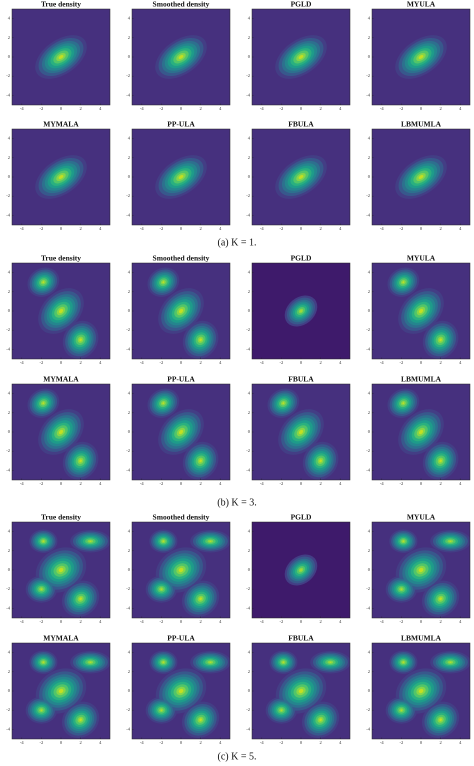  I want to click on caption: (c) K = 5., so click(237, 756).